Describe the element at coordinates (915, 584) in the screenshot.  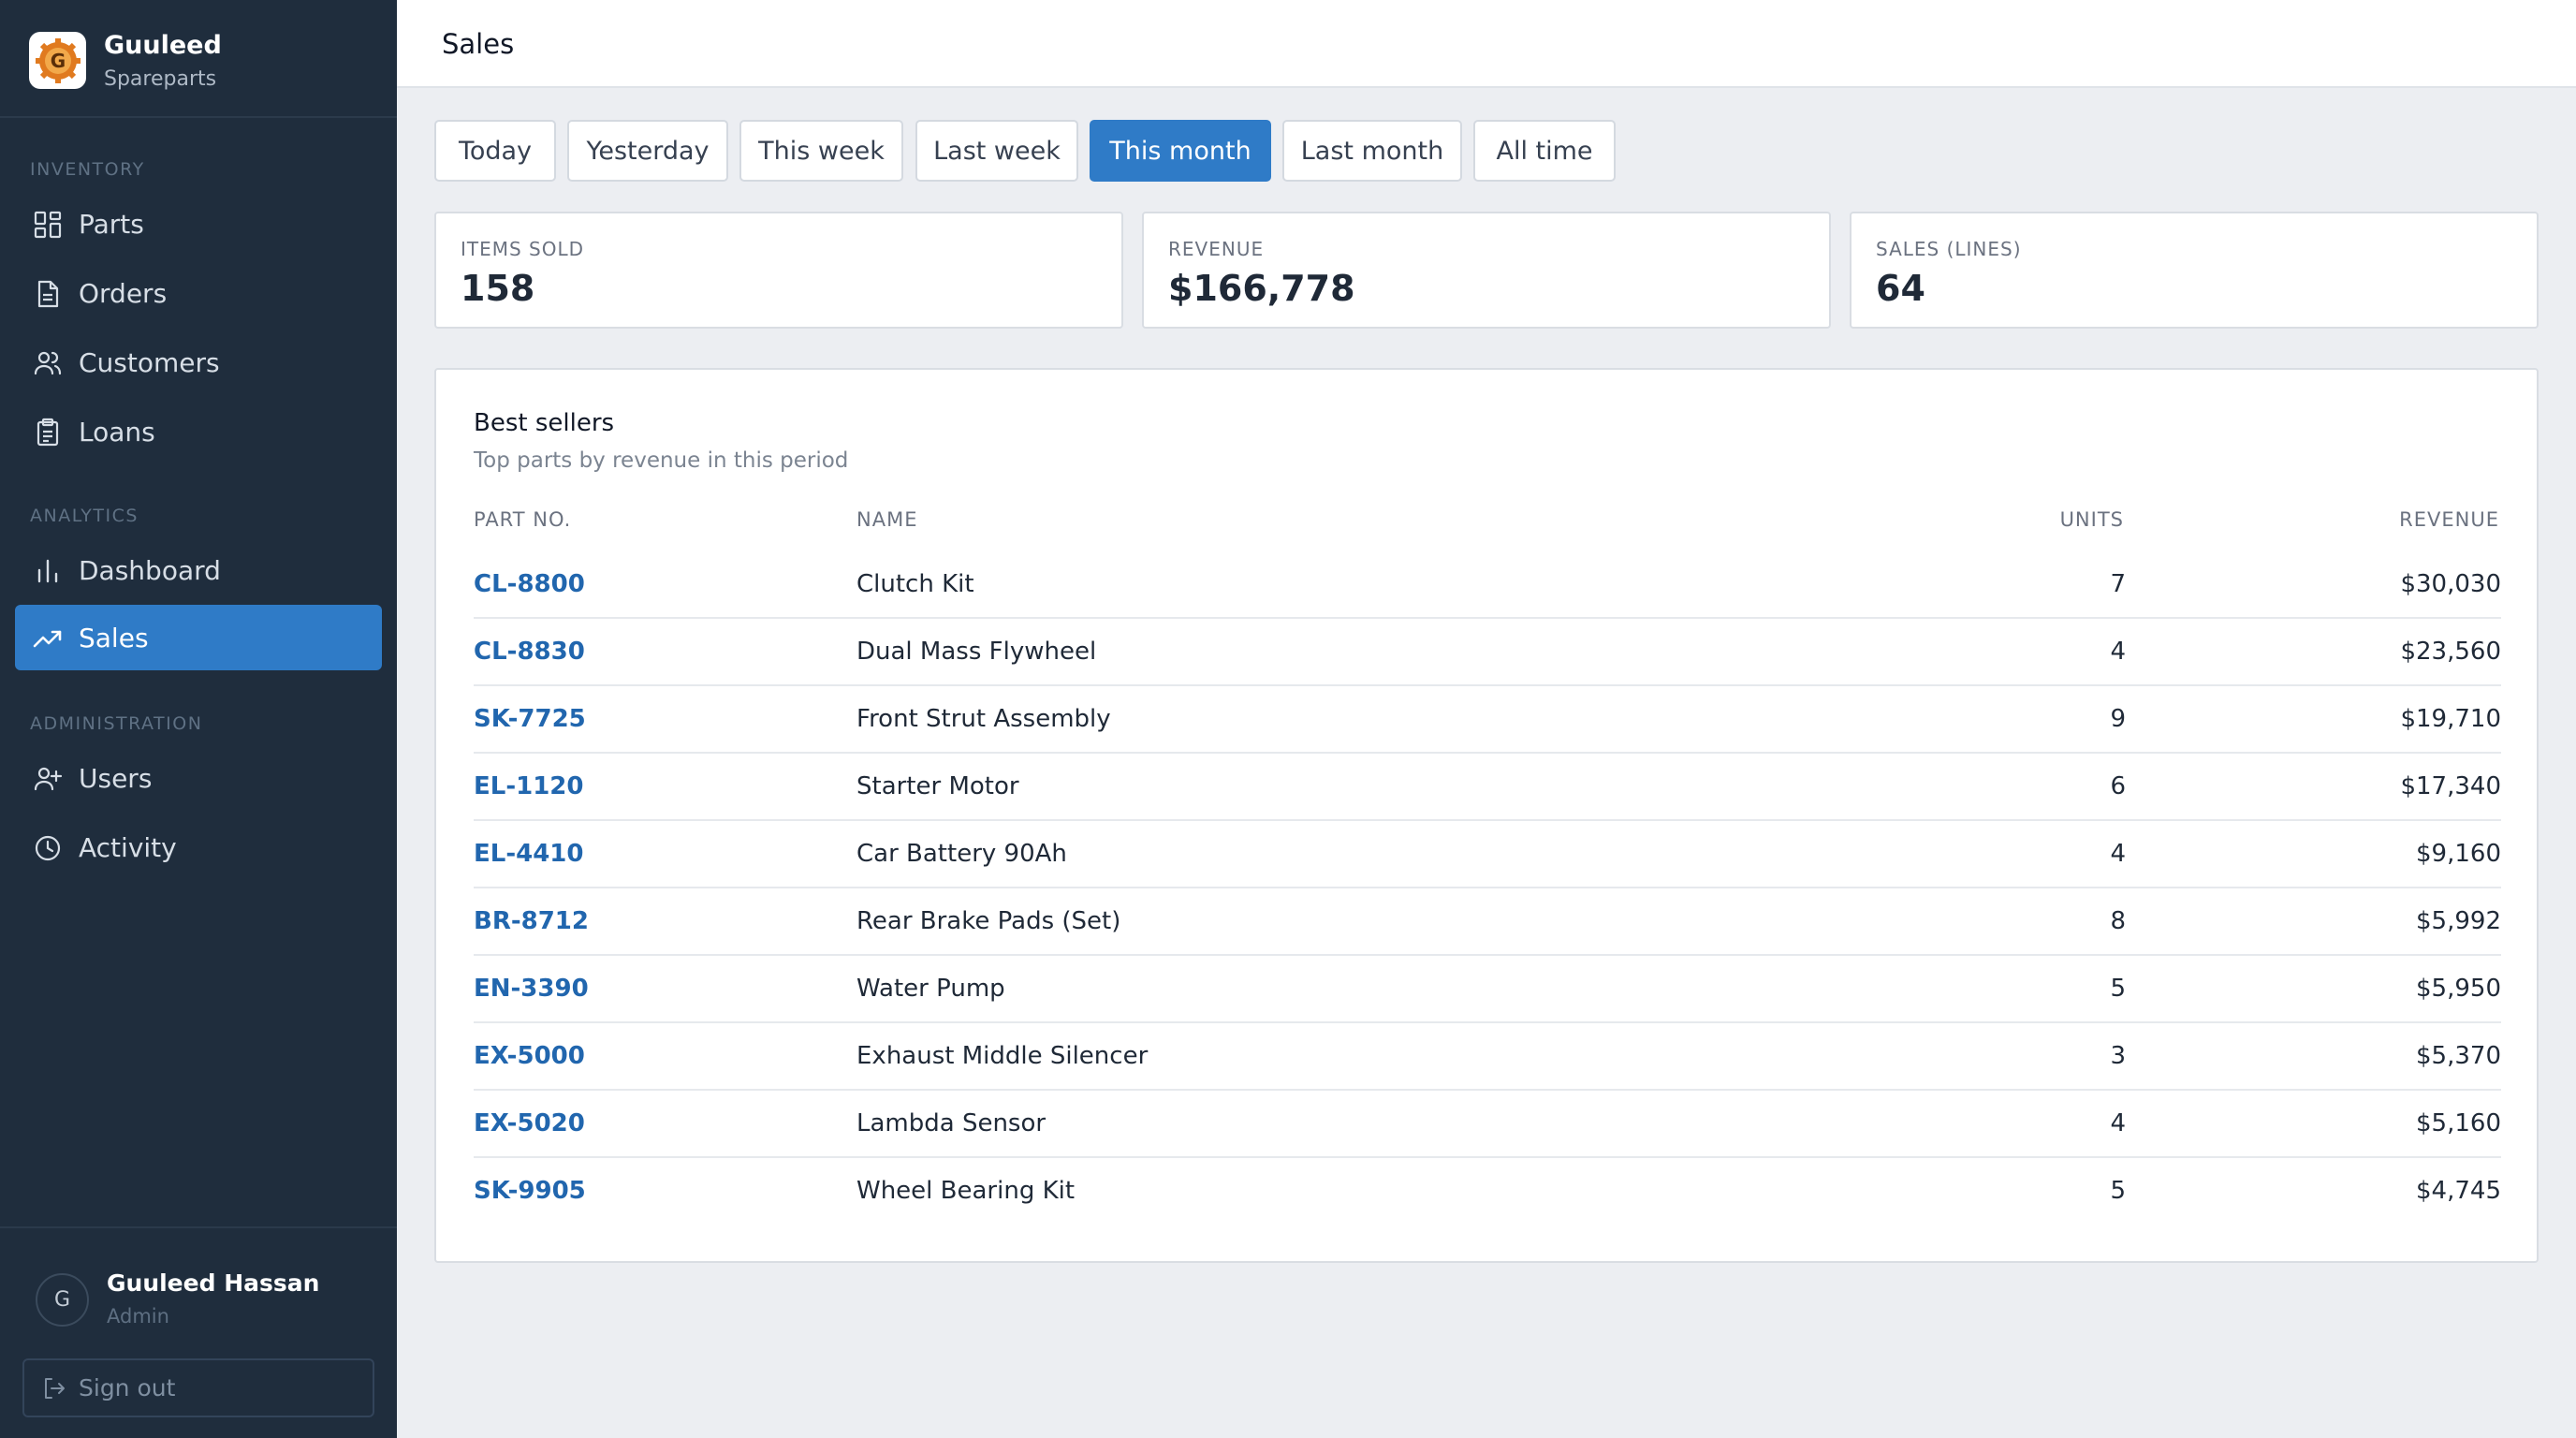
I see `part-name: Clutch Kit` at that location.